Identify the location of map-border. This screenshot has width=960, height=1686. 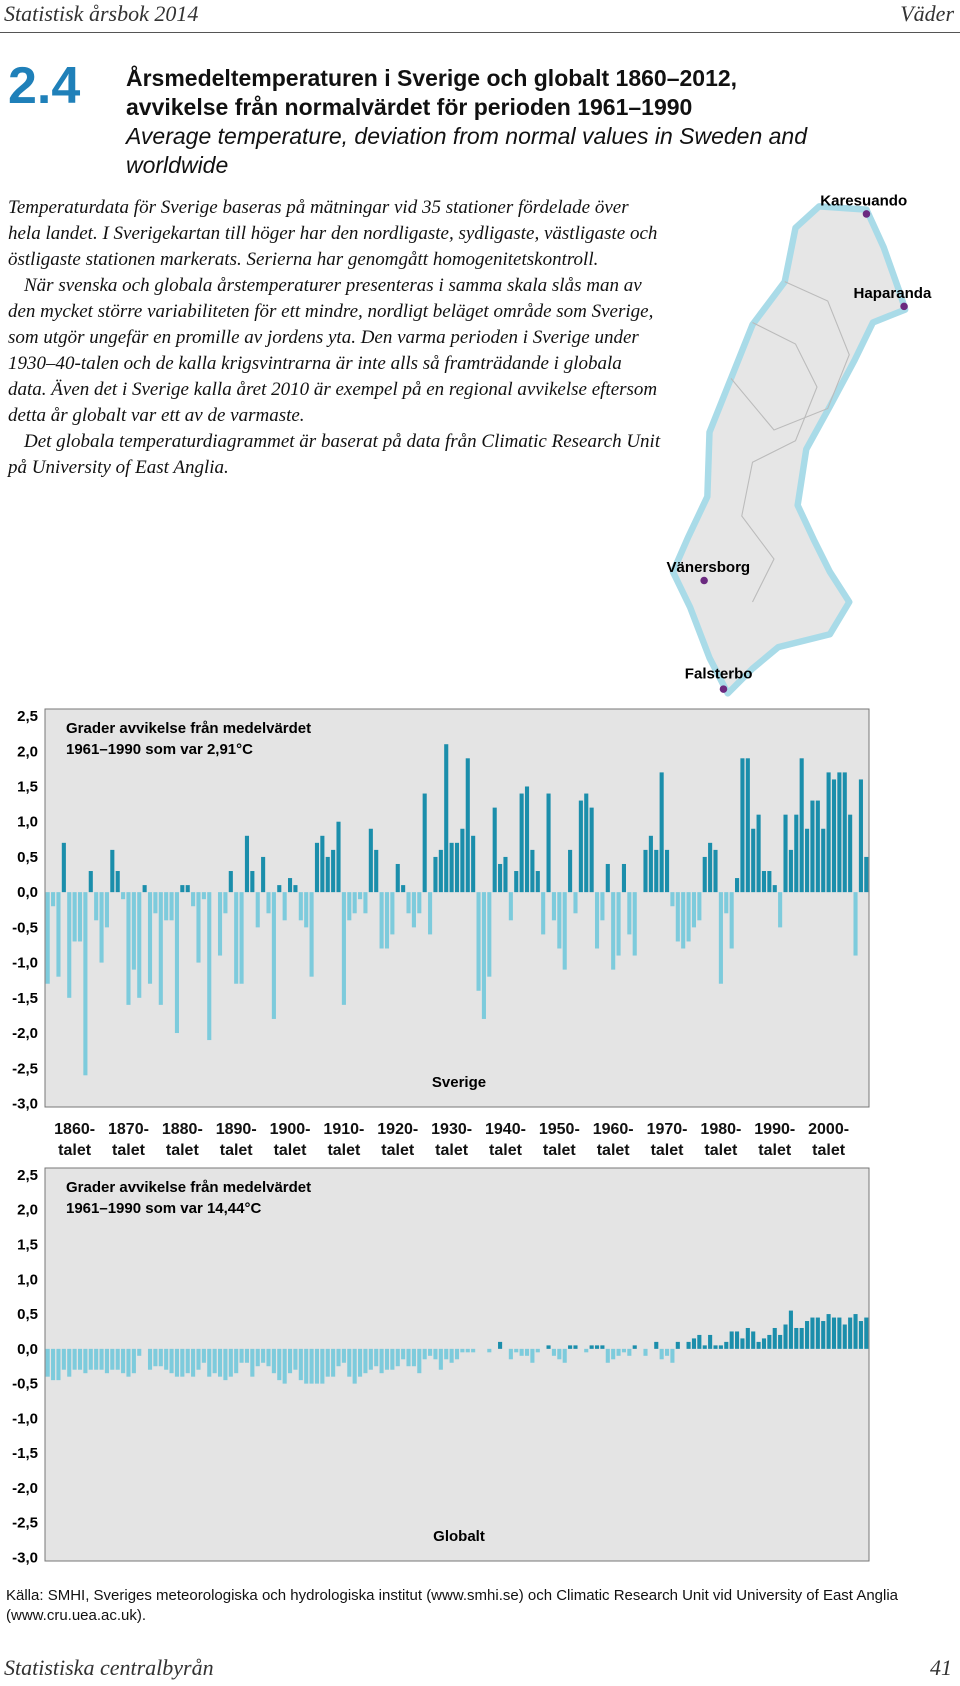
(790, 356).